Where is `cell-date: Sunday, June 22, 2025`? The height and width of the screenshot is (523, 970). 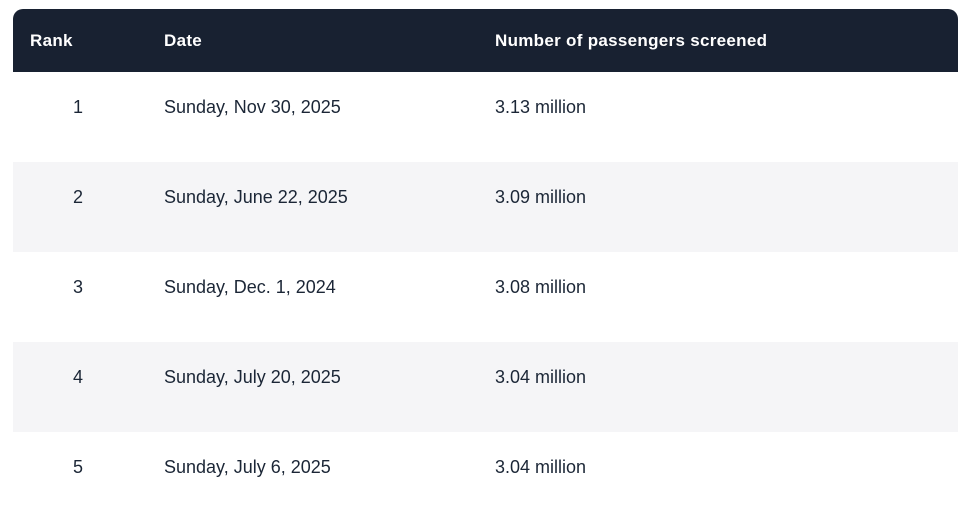
cell-date: Sunday, June 22, 2025 is located at coordinates (308, 207).